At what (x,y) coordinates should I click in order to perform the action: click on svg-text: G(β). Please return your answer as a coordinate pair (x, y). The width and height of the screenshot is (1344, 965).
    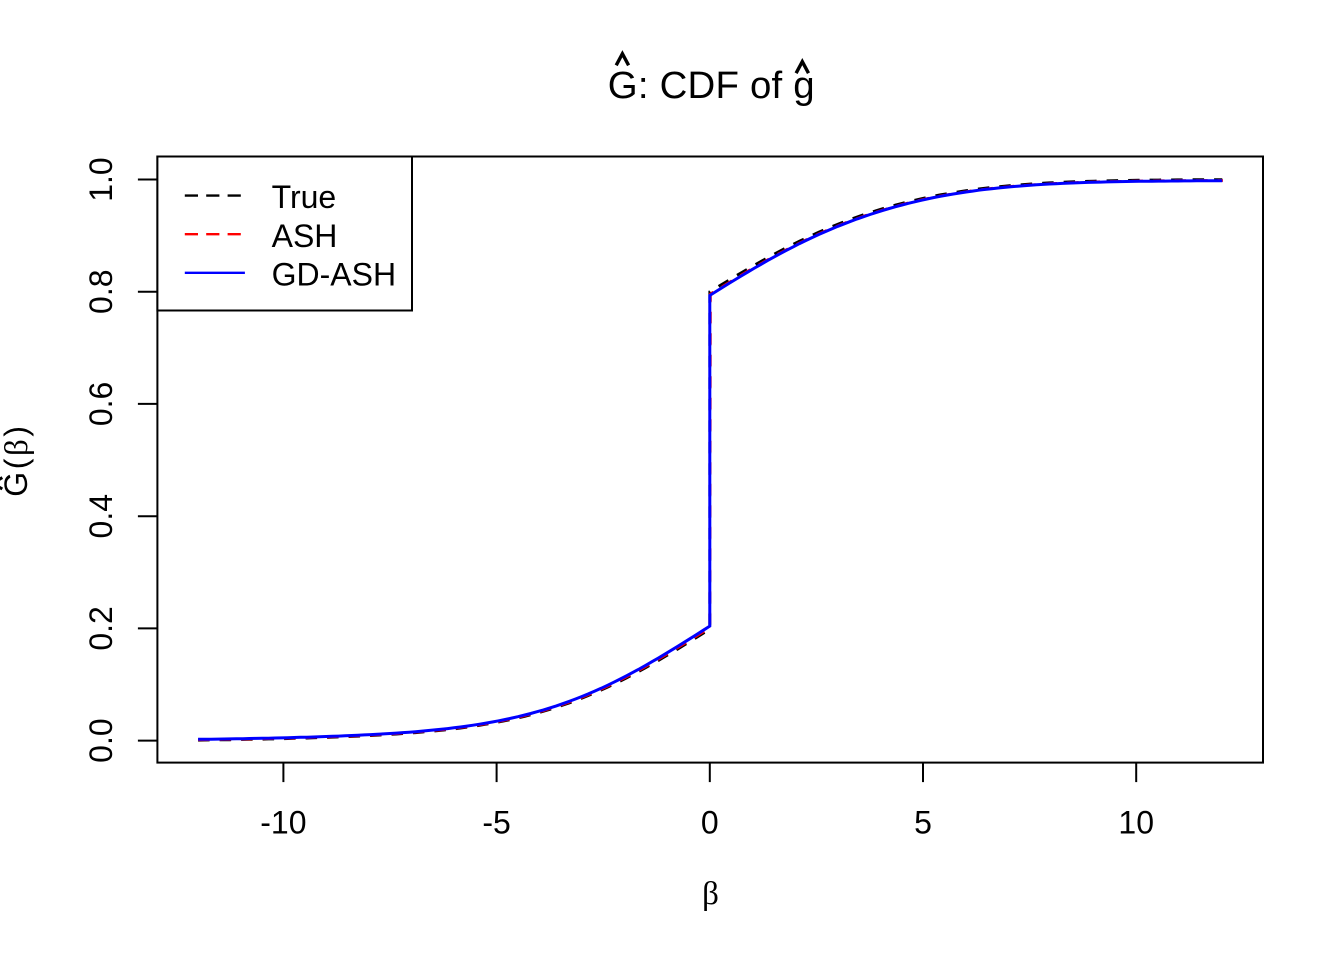
    Looking at the image, I should click on (17, 459).